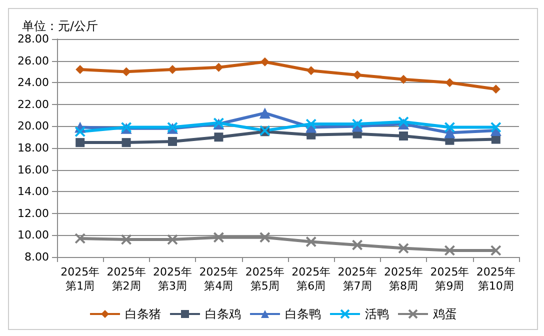  I want to click on y-tick-label: 10.00, so click(33, 235).